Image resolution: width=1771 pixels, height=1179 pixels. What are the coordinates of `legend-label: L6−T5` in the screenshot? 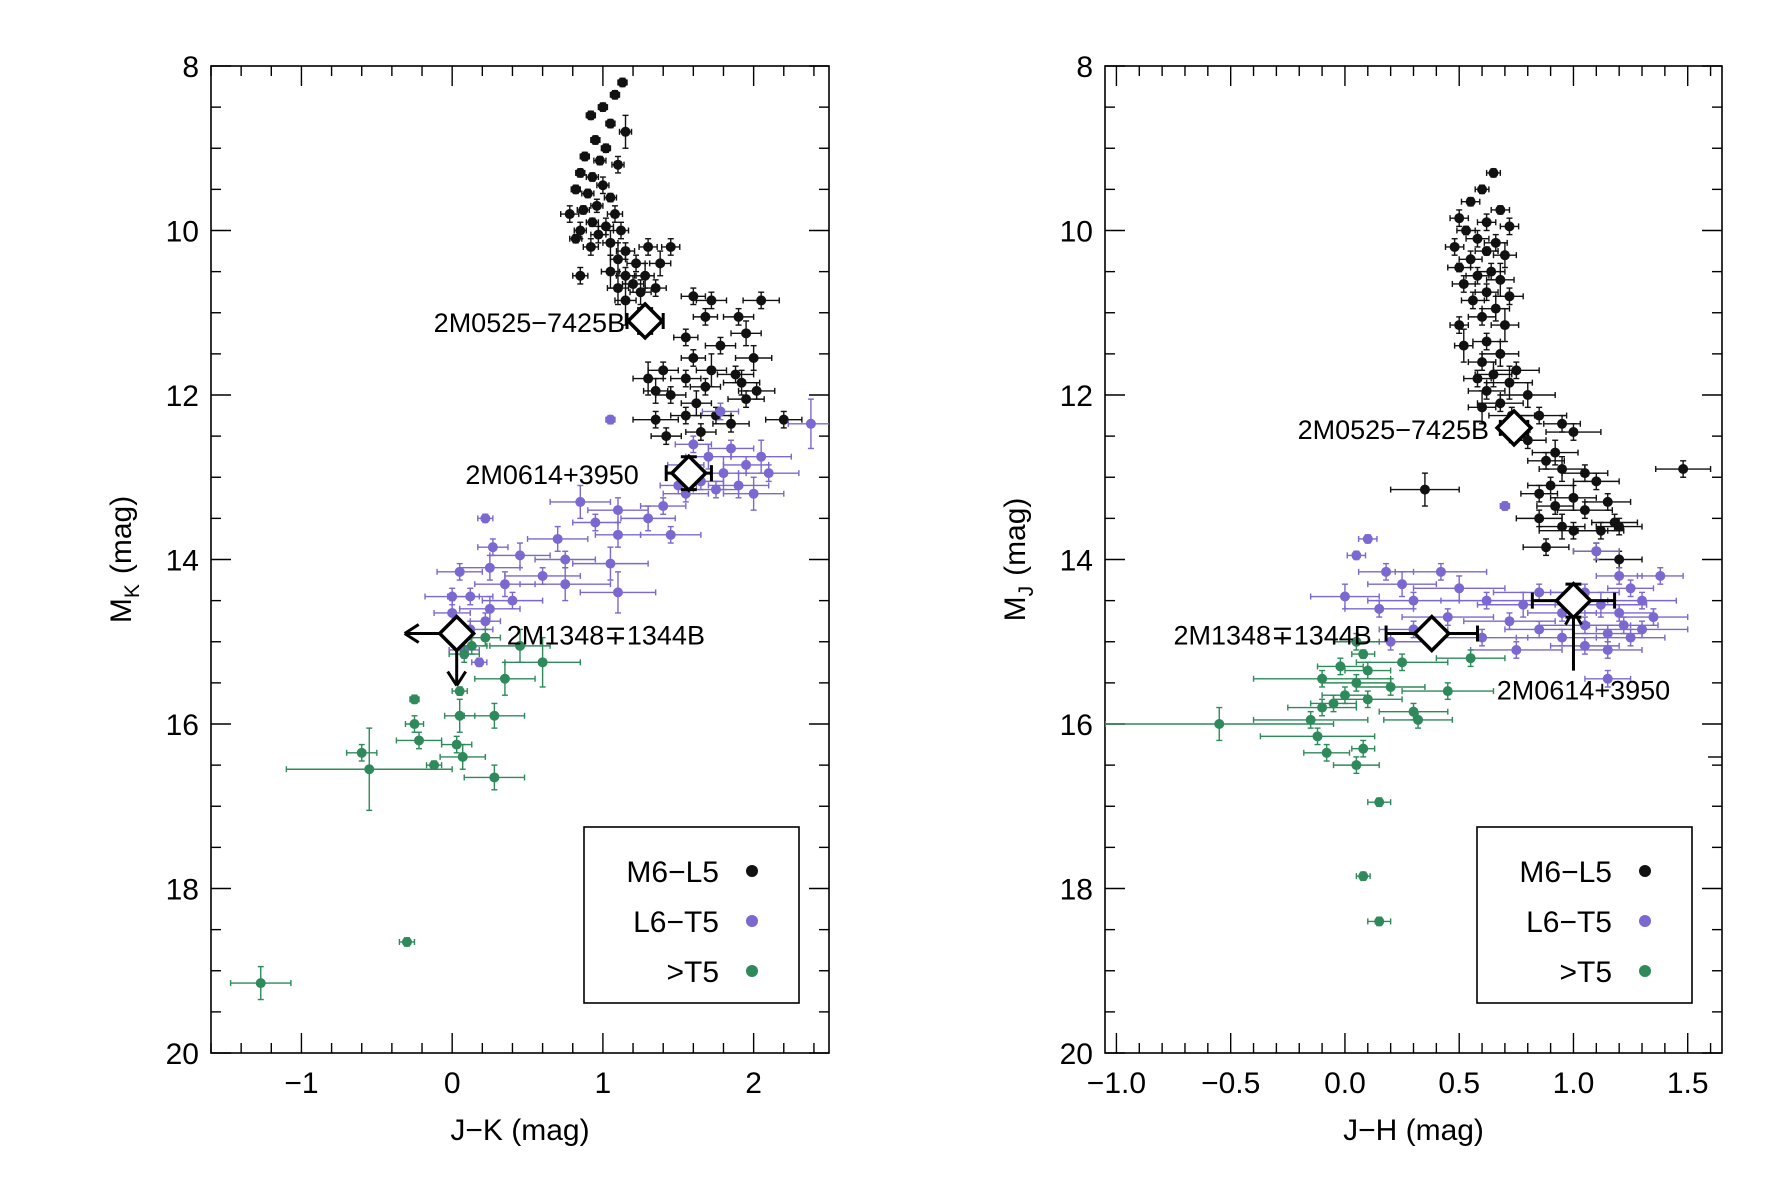 It's located at (676, 922).